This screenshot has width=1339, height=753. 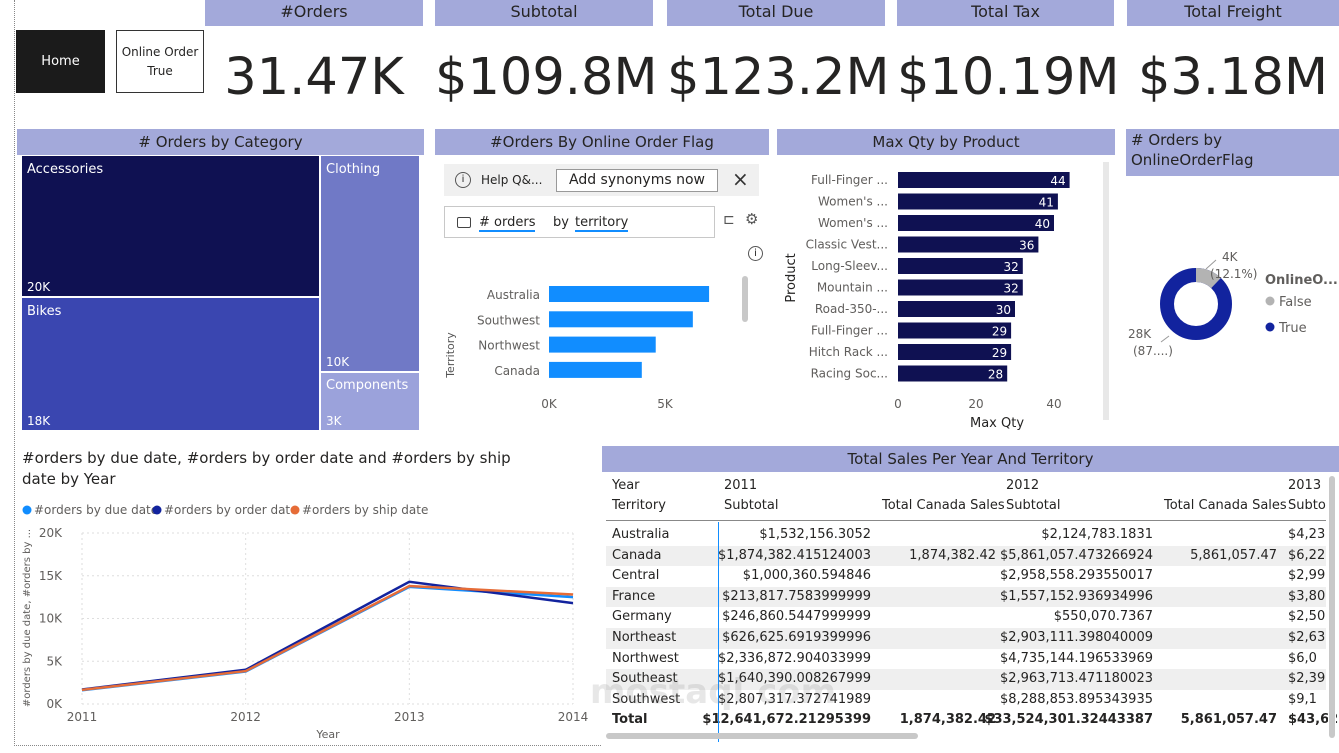 I want to click on home-button: Home, so click(x=60, y=61).